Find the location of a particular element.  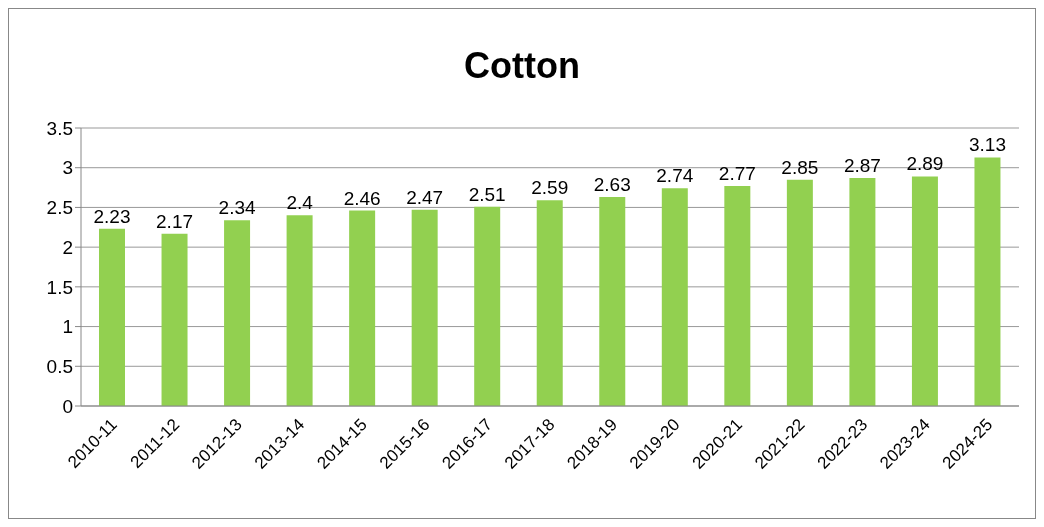

y-tick-label: 0 is located at coordinates (67, 406).